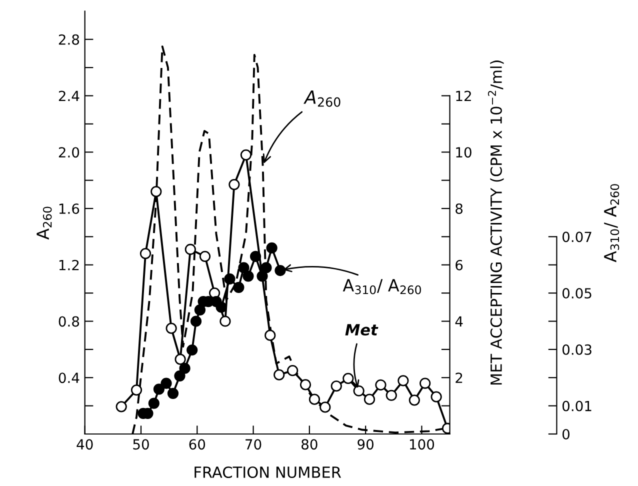  I want to click on y2-tick-label: 8, so click(459, 208).